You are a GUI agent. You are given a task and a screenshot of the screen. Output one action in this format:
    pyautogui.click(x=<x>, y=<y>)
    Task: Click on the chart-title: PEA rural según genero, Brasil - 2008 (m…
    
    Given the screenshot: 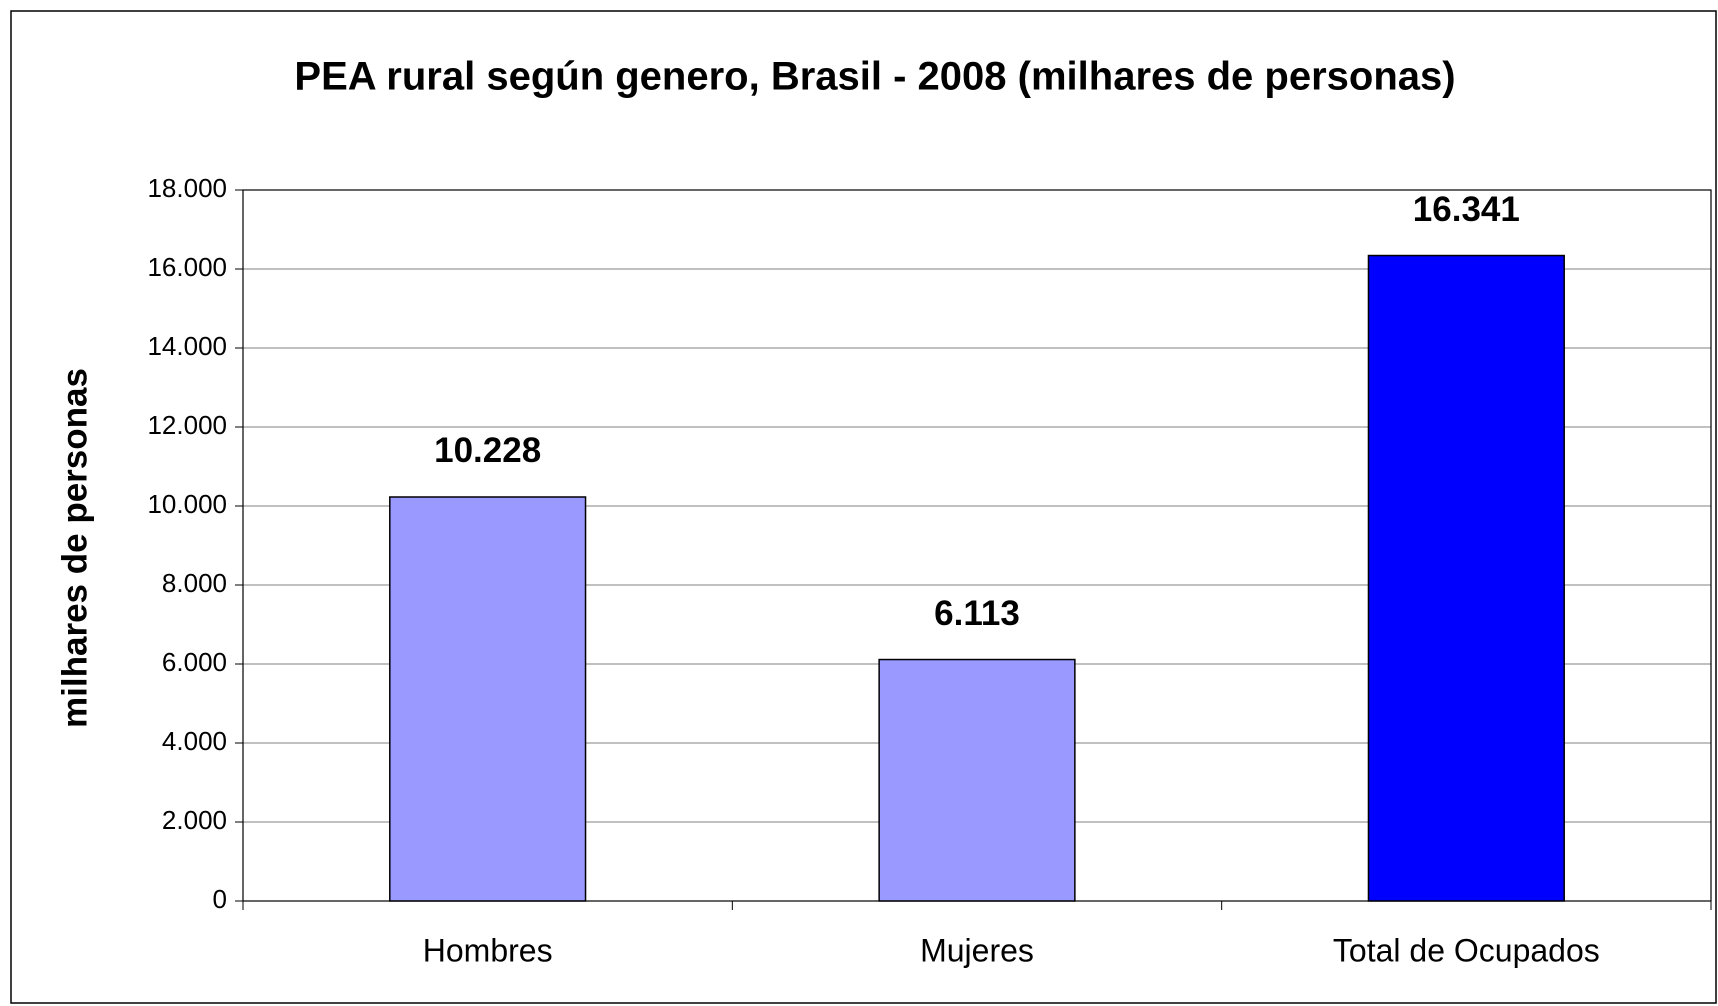 What is the action you would take?
    pyautogui.click(x=874, y=77)
    